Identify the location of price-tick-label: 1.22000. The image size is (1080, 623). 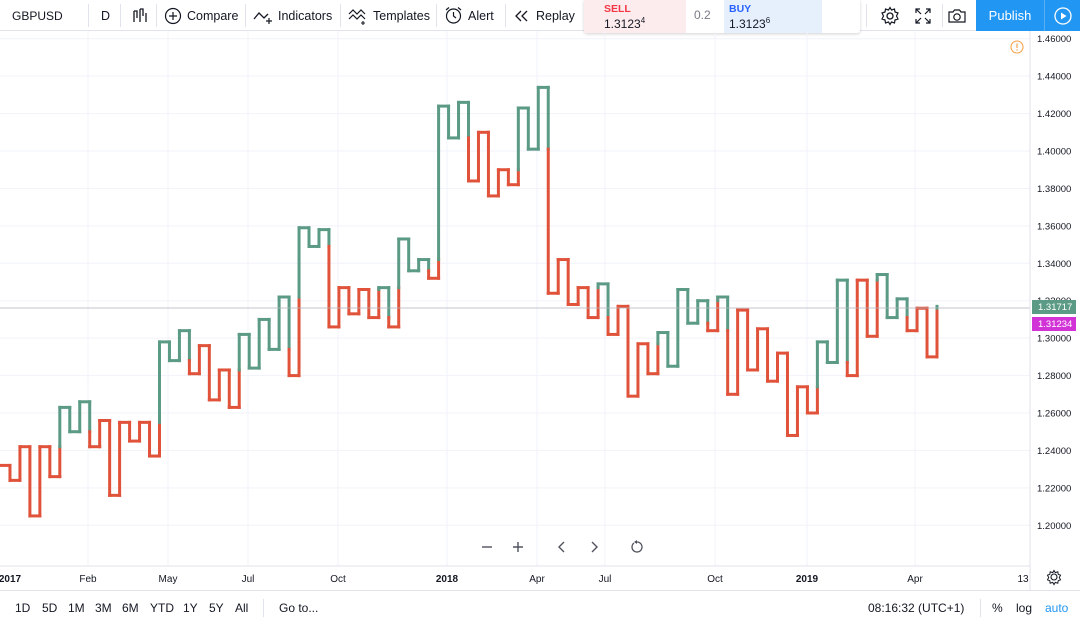
(1054, 488).